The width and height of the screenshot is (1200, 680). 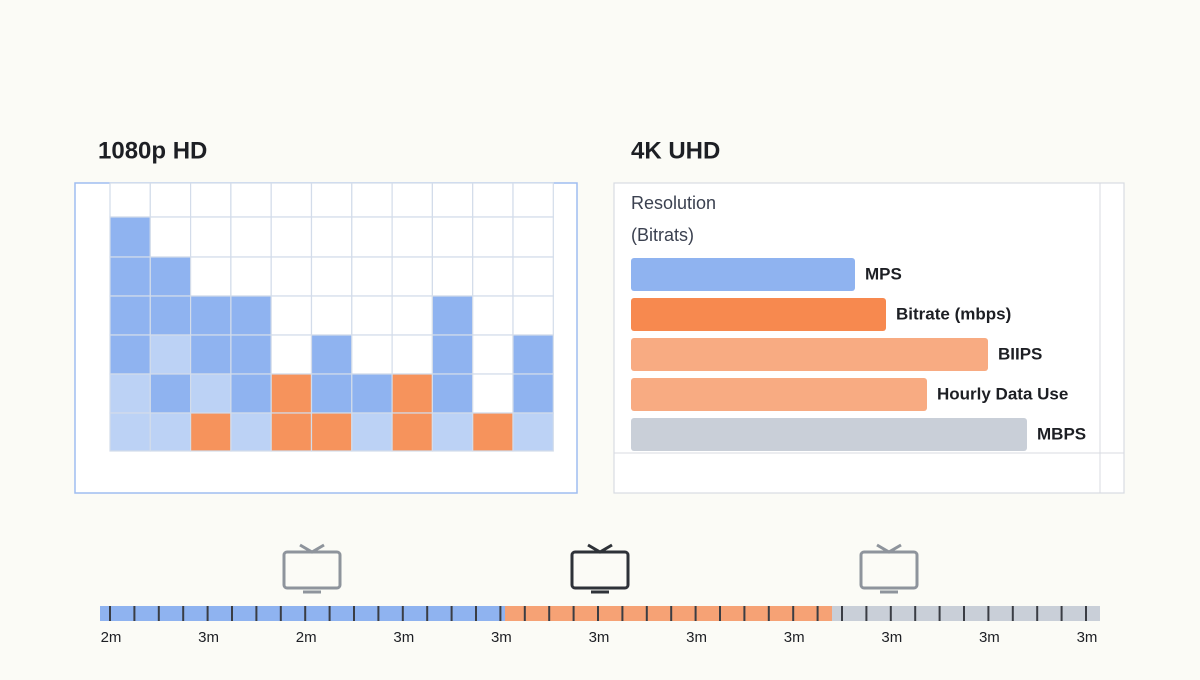 I want to click on right-title: 4K UHD, so click(x=675, y=150).